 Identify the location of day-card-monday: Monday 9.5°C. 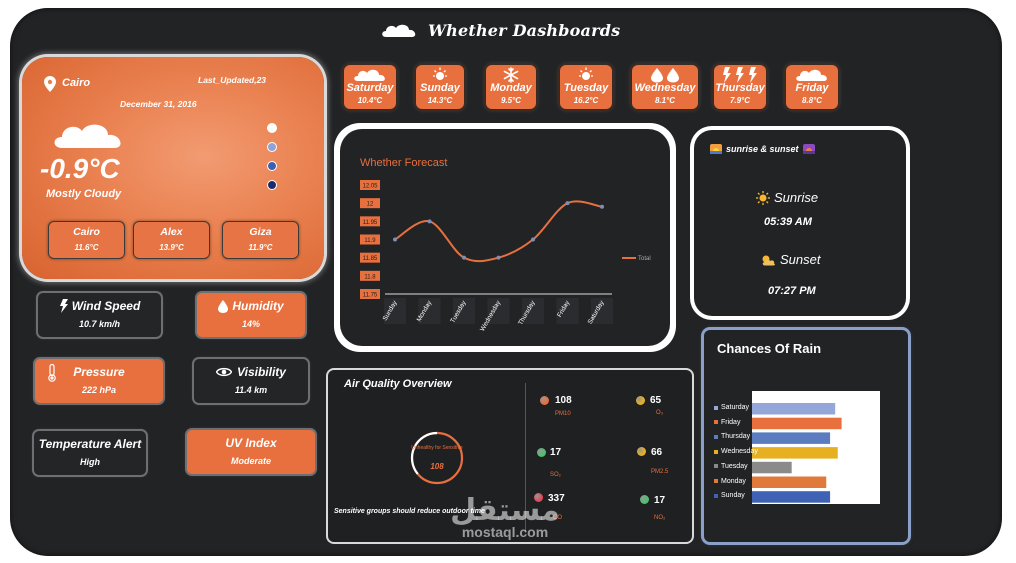
(511, 87).